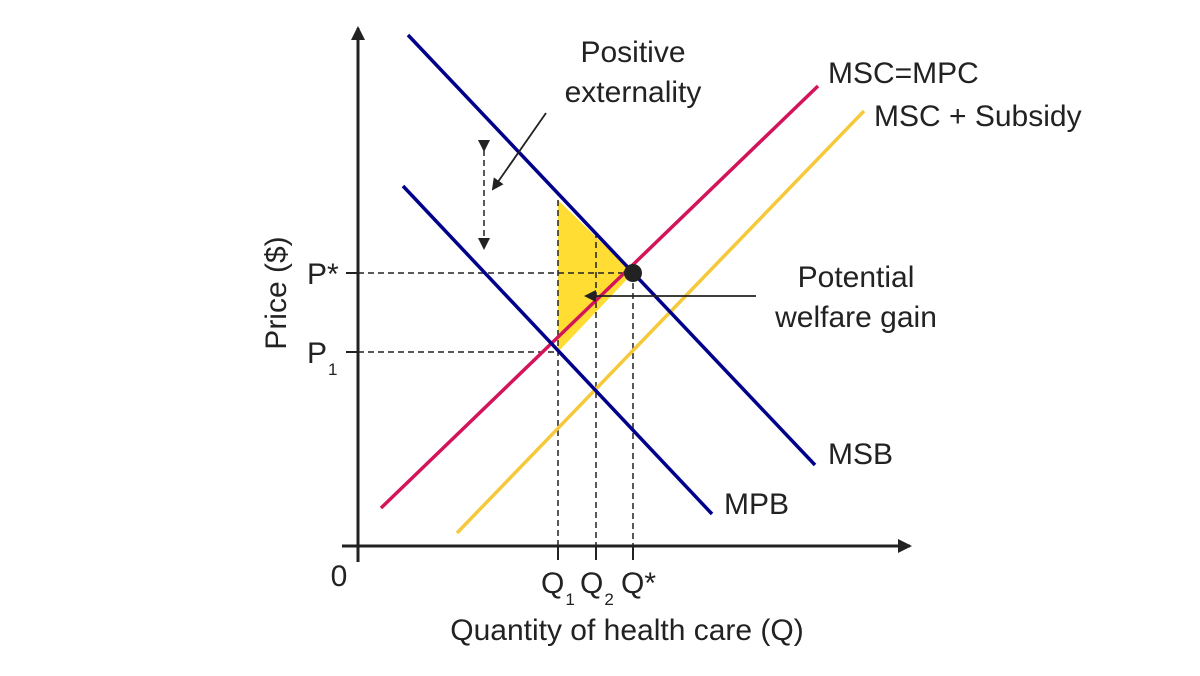 The height and width of the screenshot is (676, 1200). I want to click on origin-label: 0, so click(339, 576).